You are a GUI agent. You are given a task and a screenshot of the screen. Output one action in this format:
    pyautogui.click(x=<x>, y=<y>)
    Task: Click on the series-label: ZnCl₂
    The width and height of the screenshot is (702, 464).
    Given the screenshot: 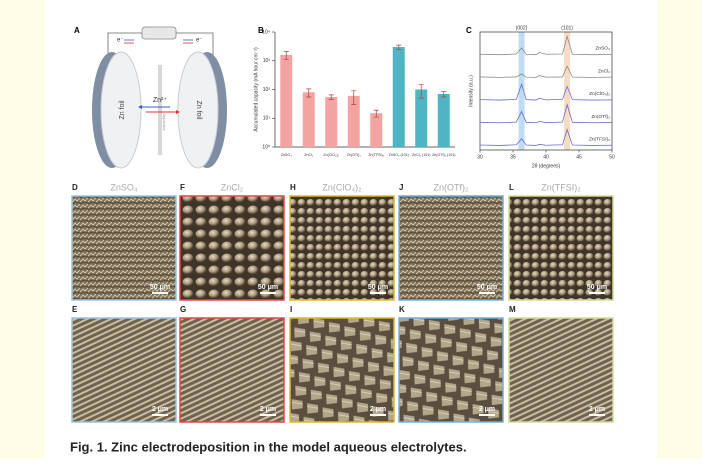 What is the action you would take?
    pyautogui.click(x=604, y=71)
    